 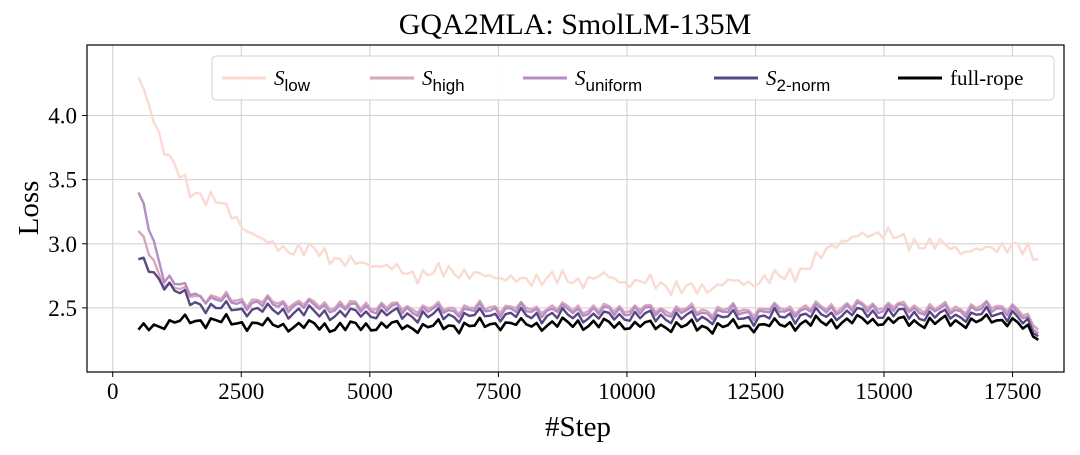 I want to click on x-axis-ticks: 0 2500 5000 7500 10000 12500 15000 17500, so click(x=574, y=388).